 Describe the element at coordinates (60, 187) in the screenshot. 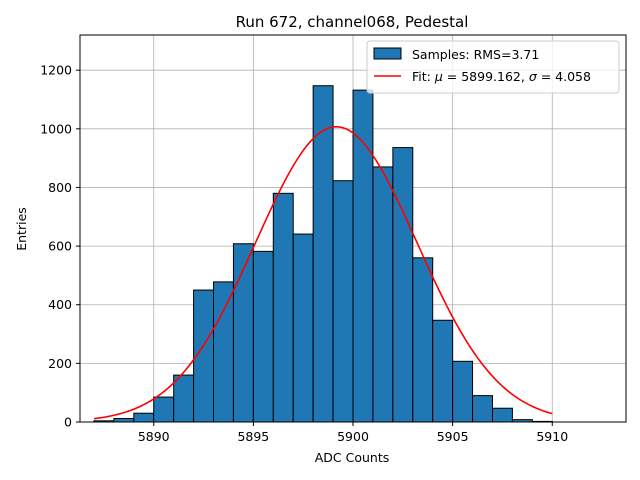

I see `y-tick-label: 800` at that location.